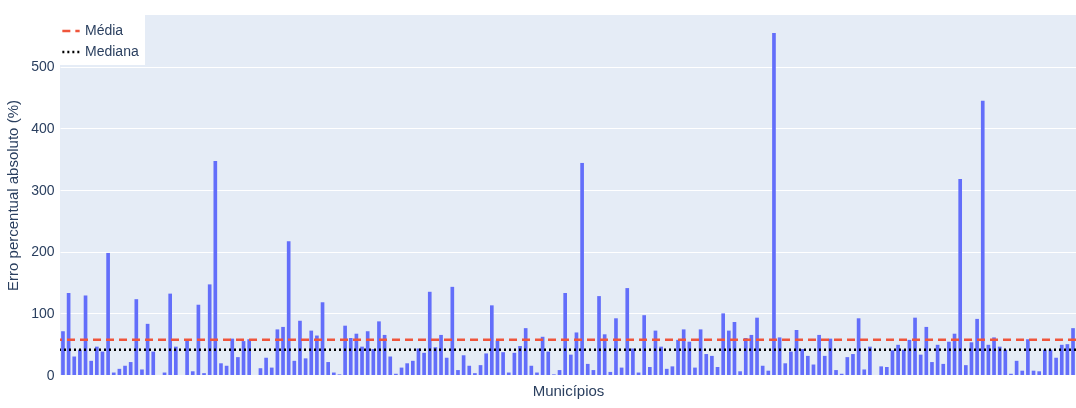  I want to click on y-tick-label: 200, so click(43, 251).